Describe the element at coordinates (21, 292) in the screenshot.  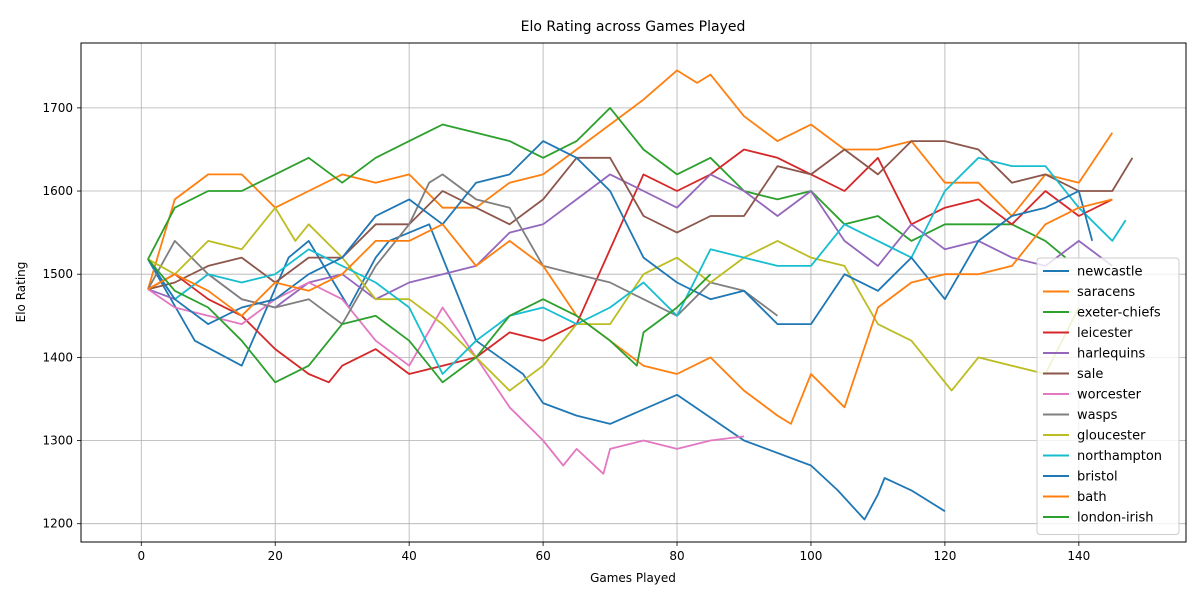
I see `y-axis-label: Elo Rating` at that location.